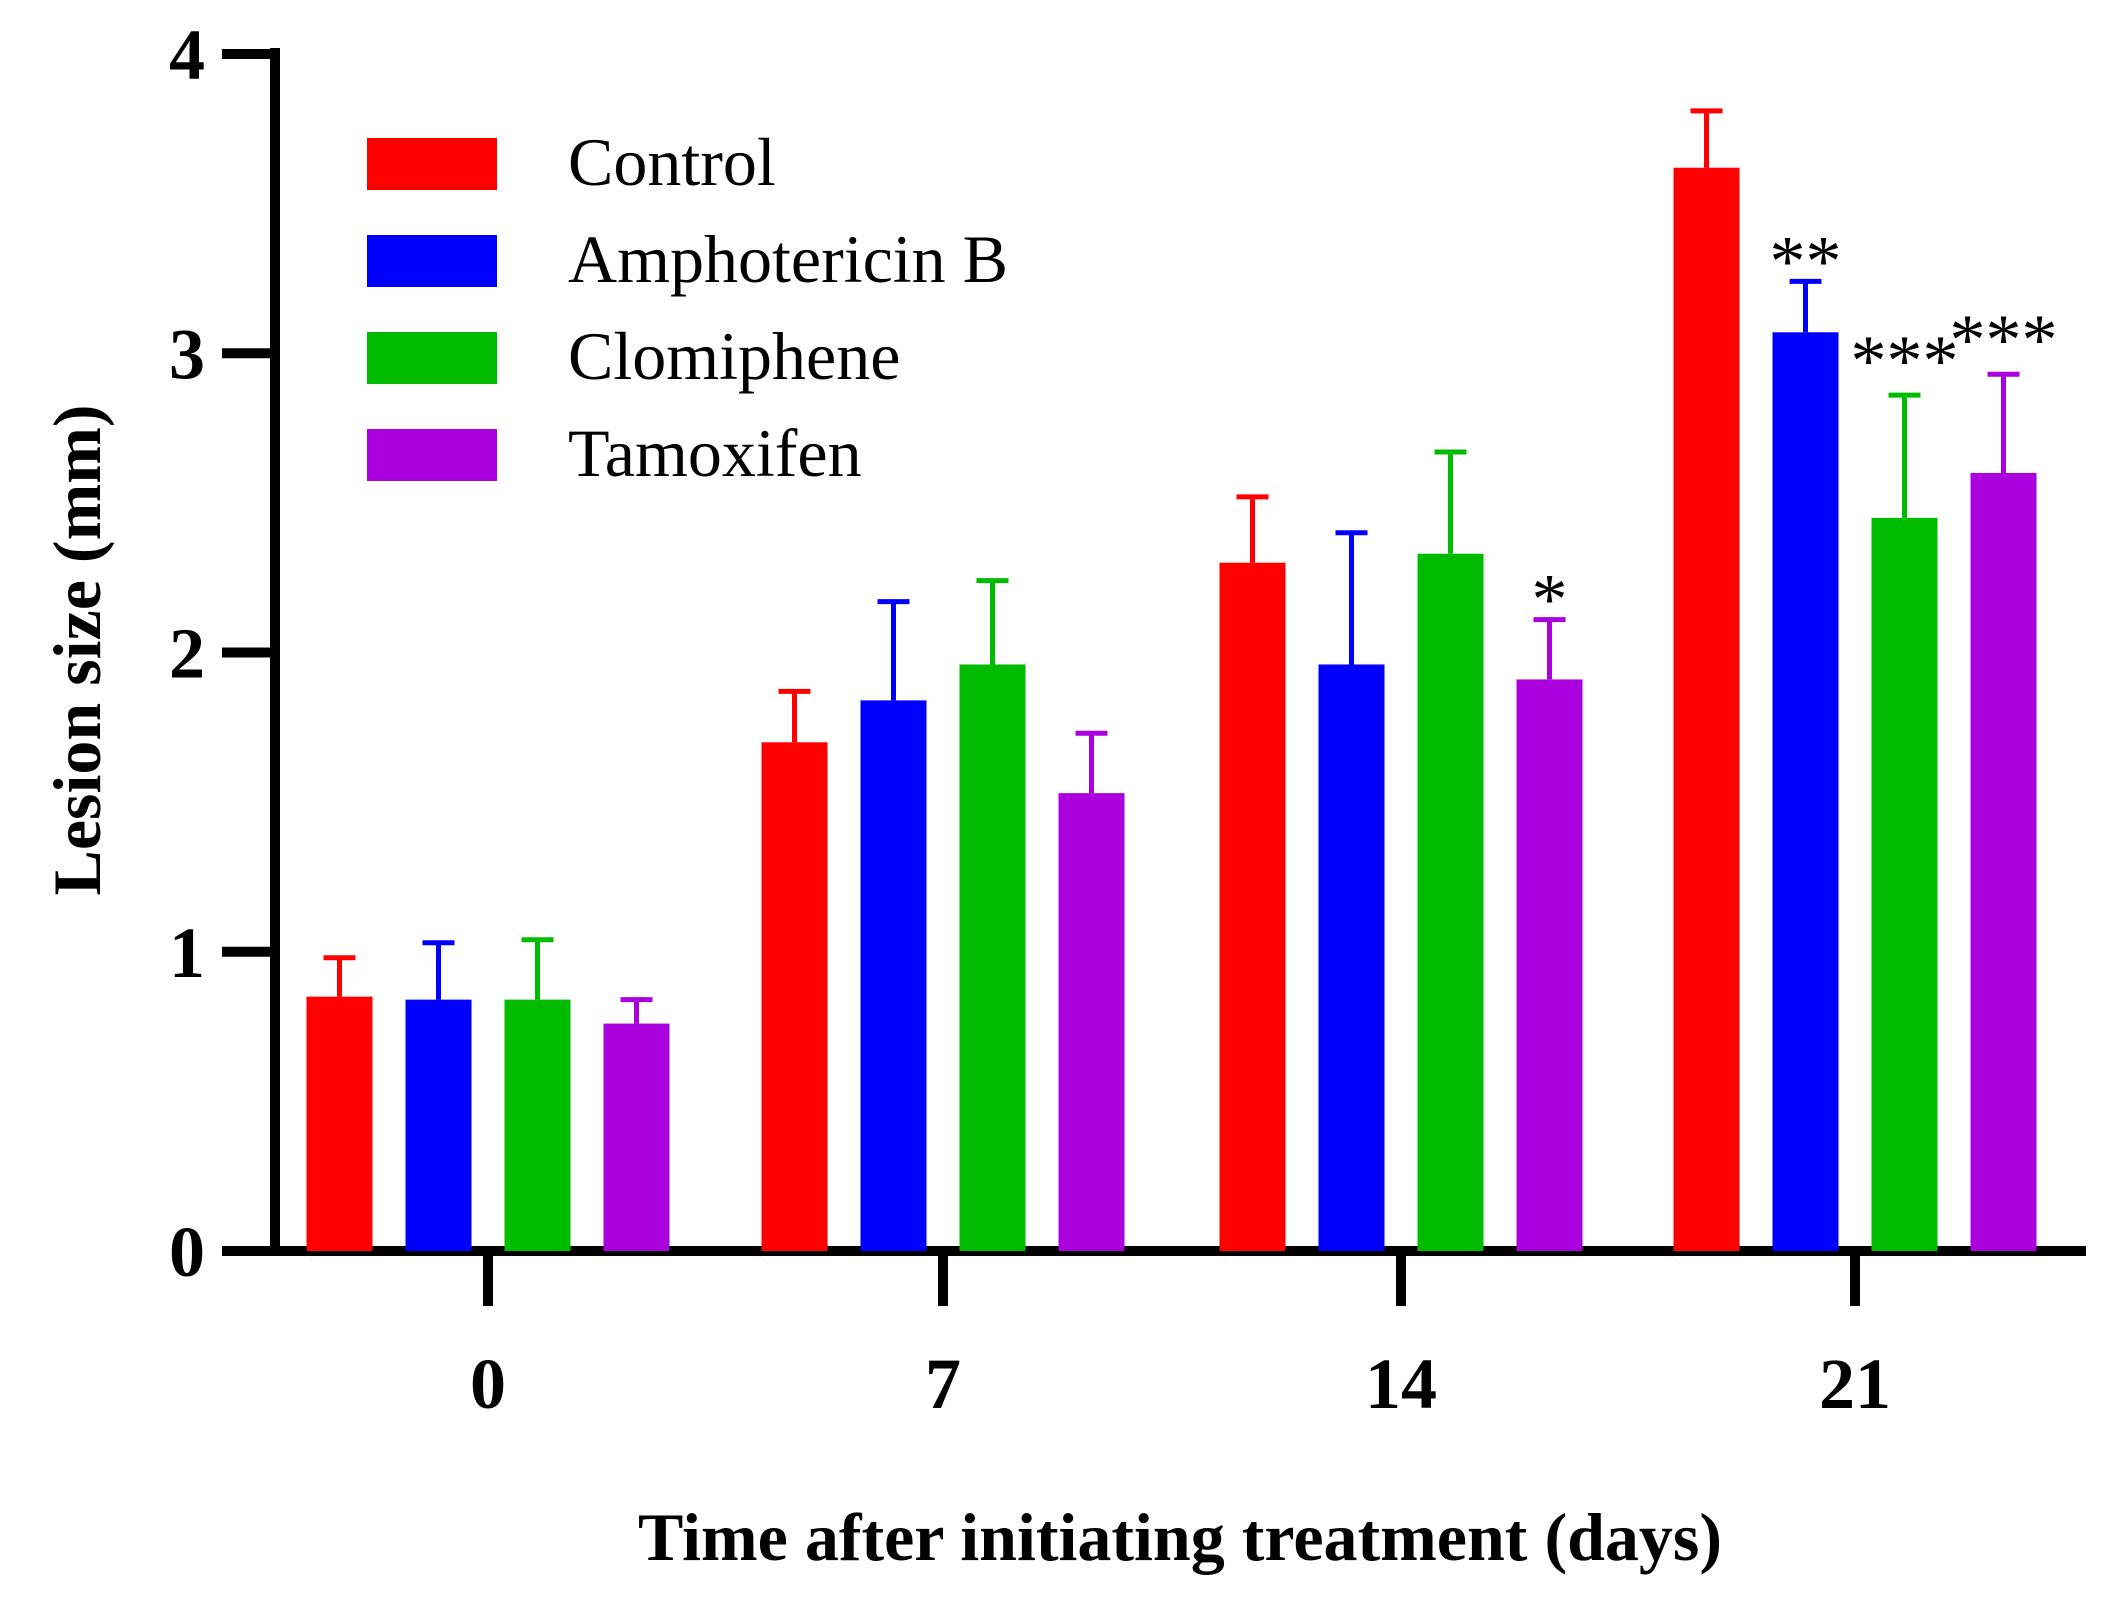 The height and width of the screenshot is (1604, 2114). What do you see at coordinates (1550, 600) in the screenshot?
I see `significance-label: *` at bounding box center [1550, 600].